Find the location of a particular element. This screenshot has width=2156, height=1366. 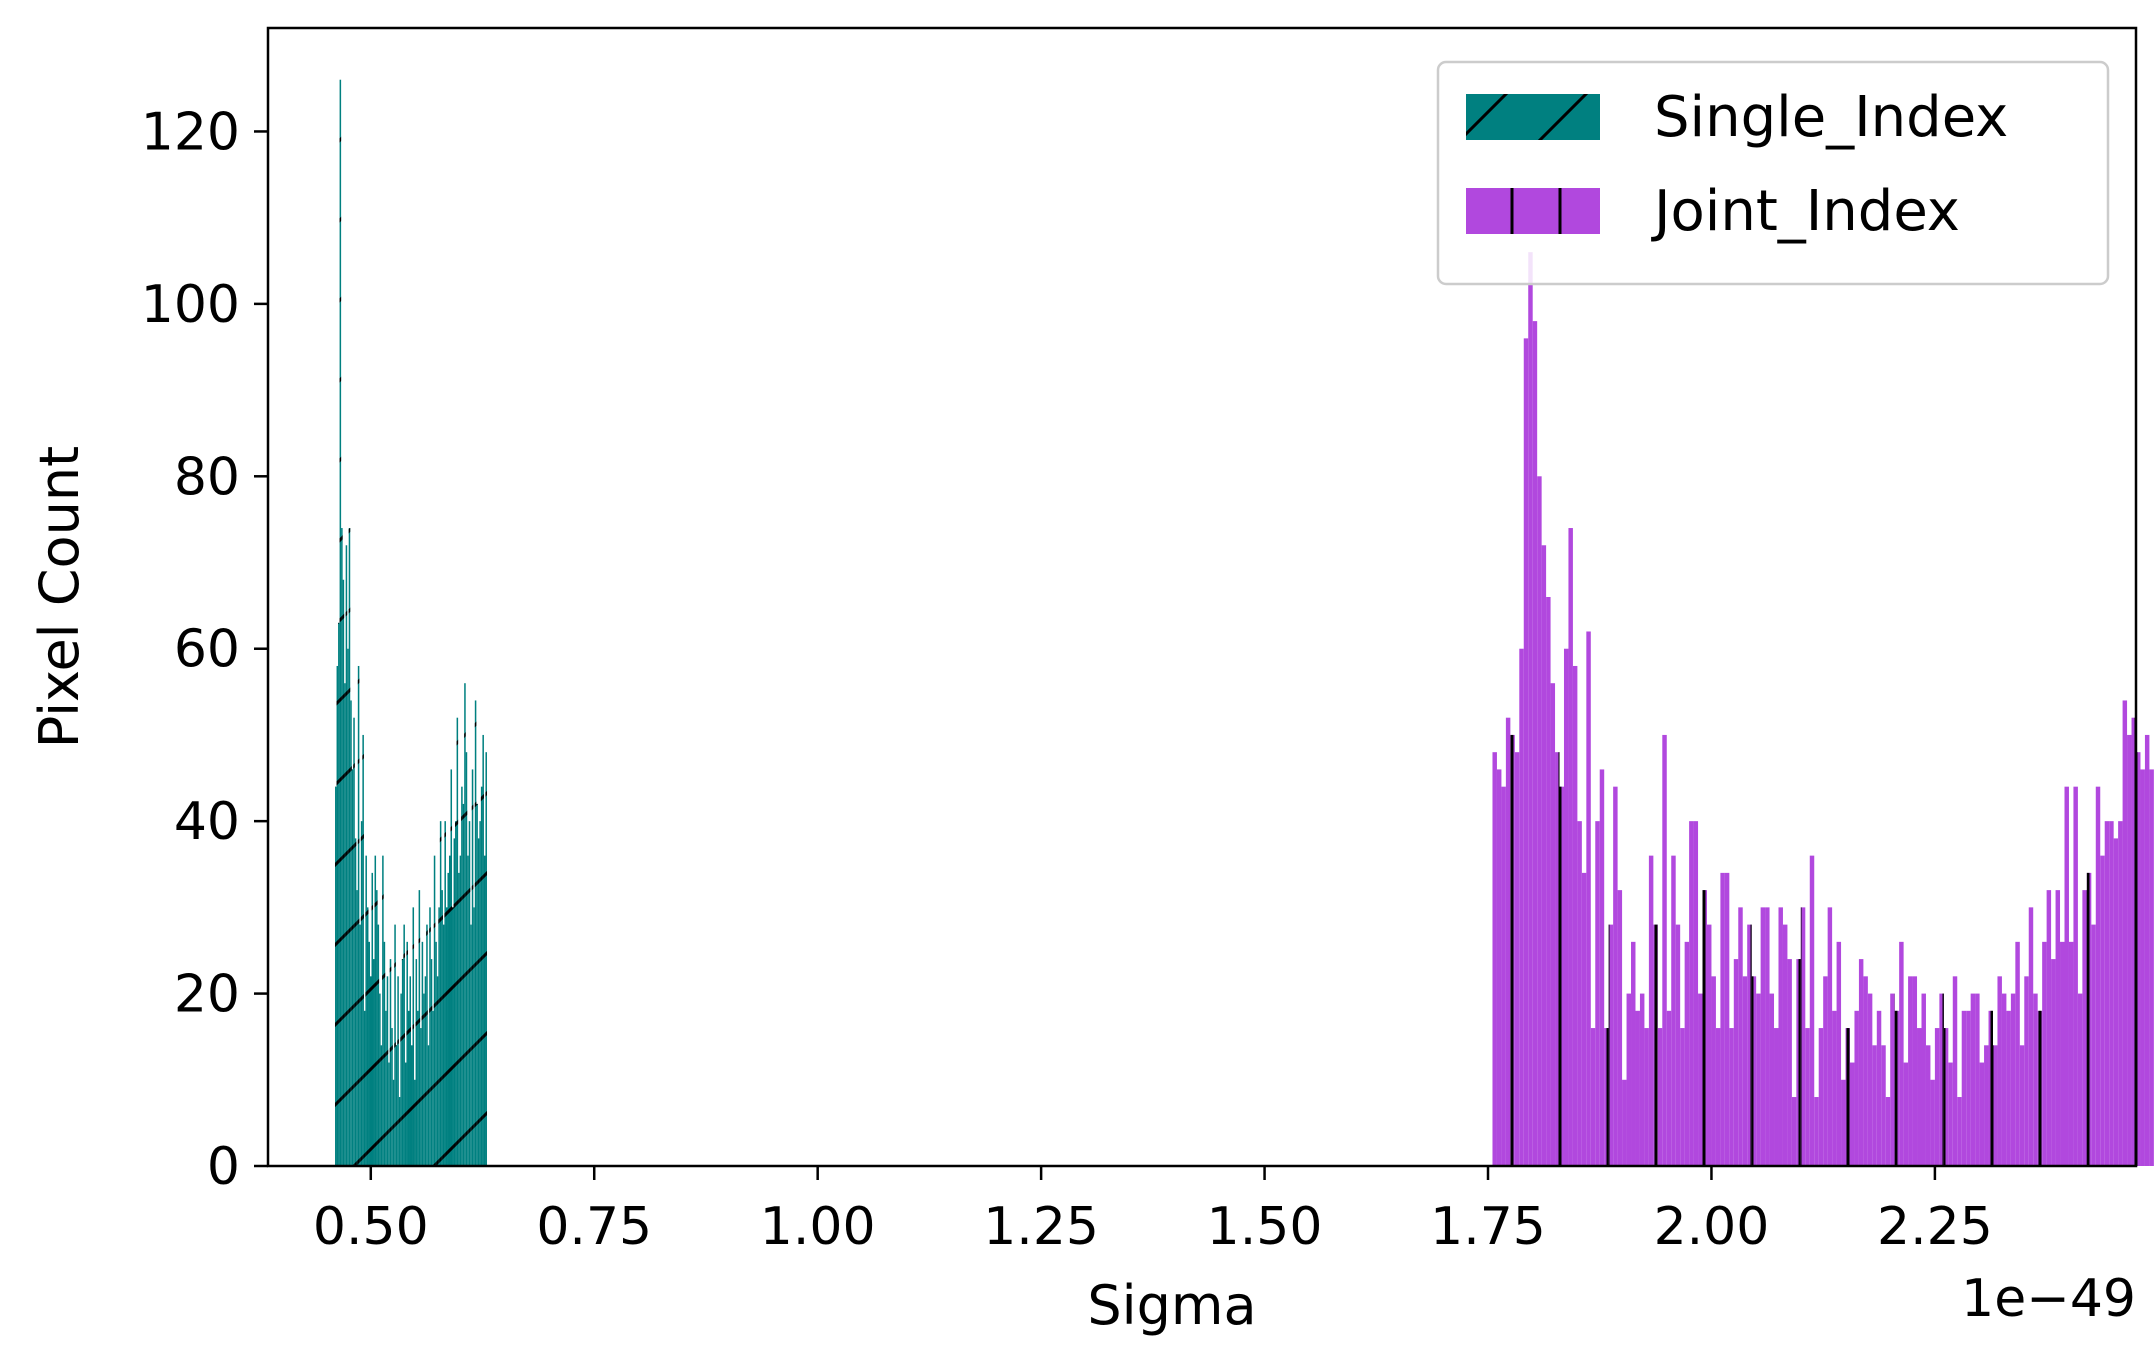

series-single-index is located at coordinates (411, 622).